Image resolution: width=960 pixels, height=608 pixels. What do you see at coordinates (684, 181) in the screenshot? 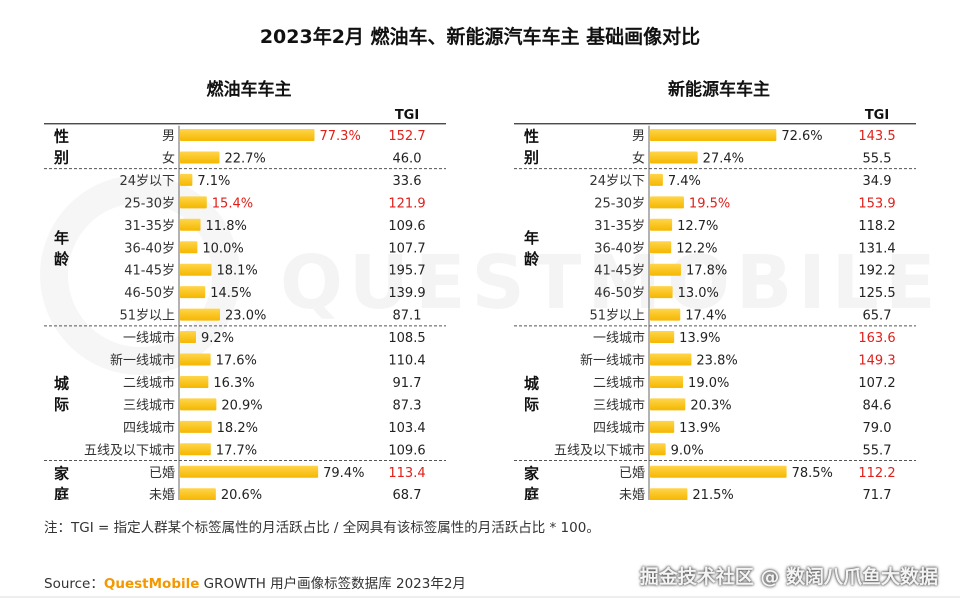
I see `value-label: 7.4%` at bounding box center [684, 181].